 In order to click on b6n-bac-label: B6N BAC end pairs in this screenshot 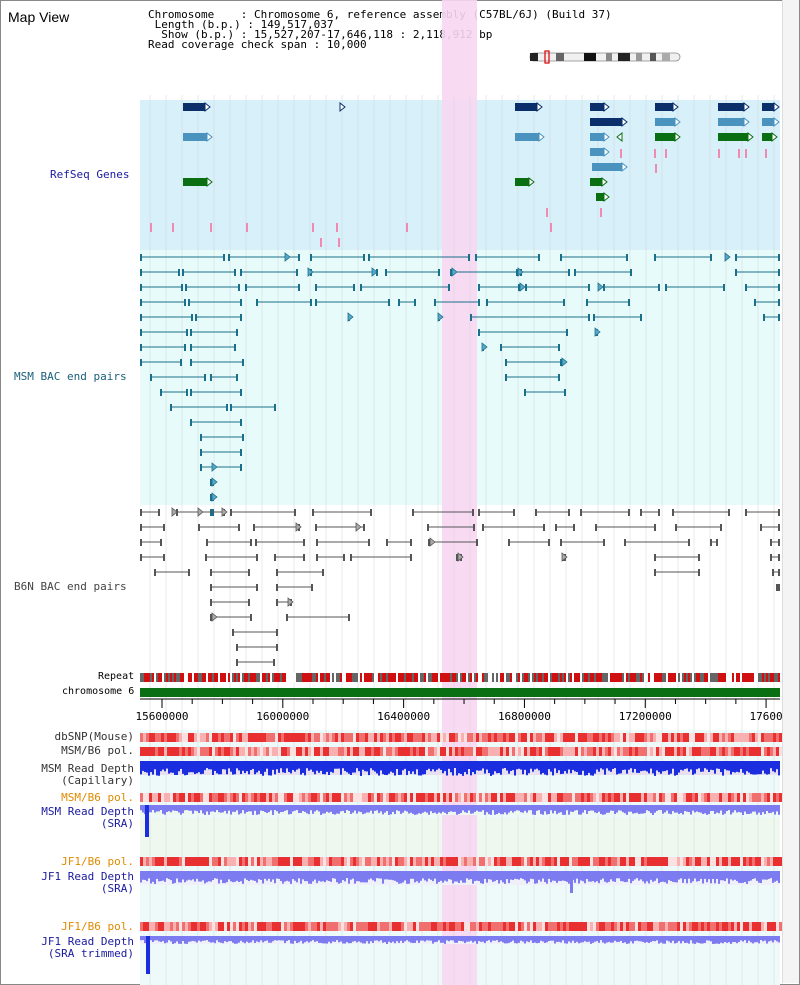, I will do `click(70, 586)`.